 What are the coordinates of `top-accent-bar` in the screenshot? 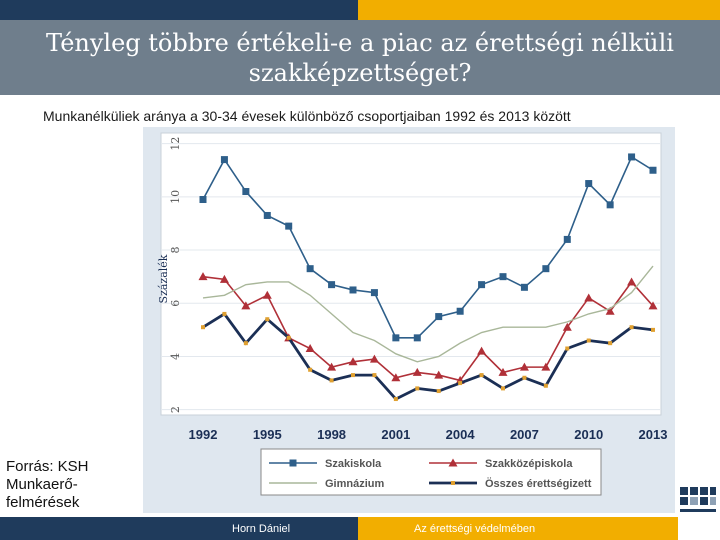 It's located at (360, 10).